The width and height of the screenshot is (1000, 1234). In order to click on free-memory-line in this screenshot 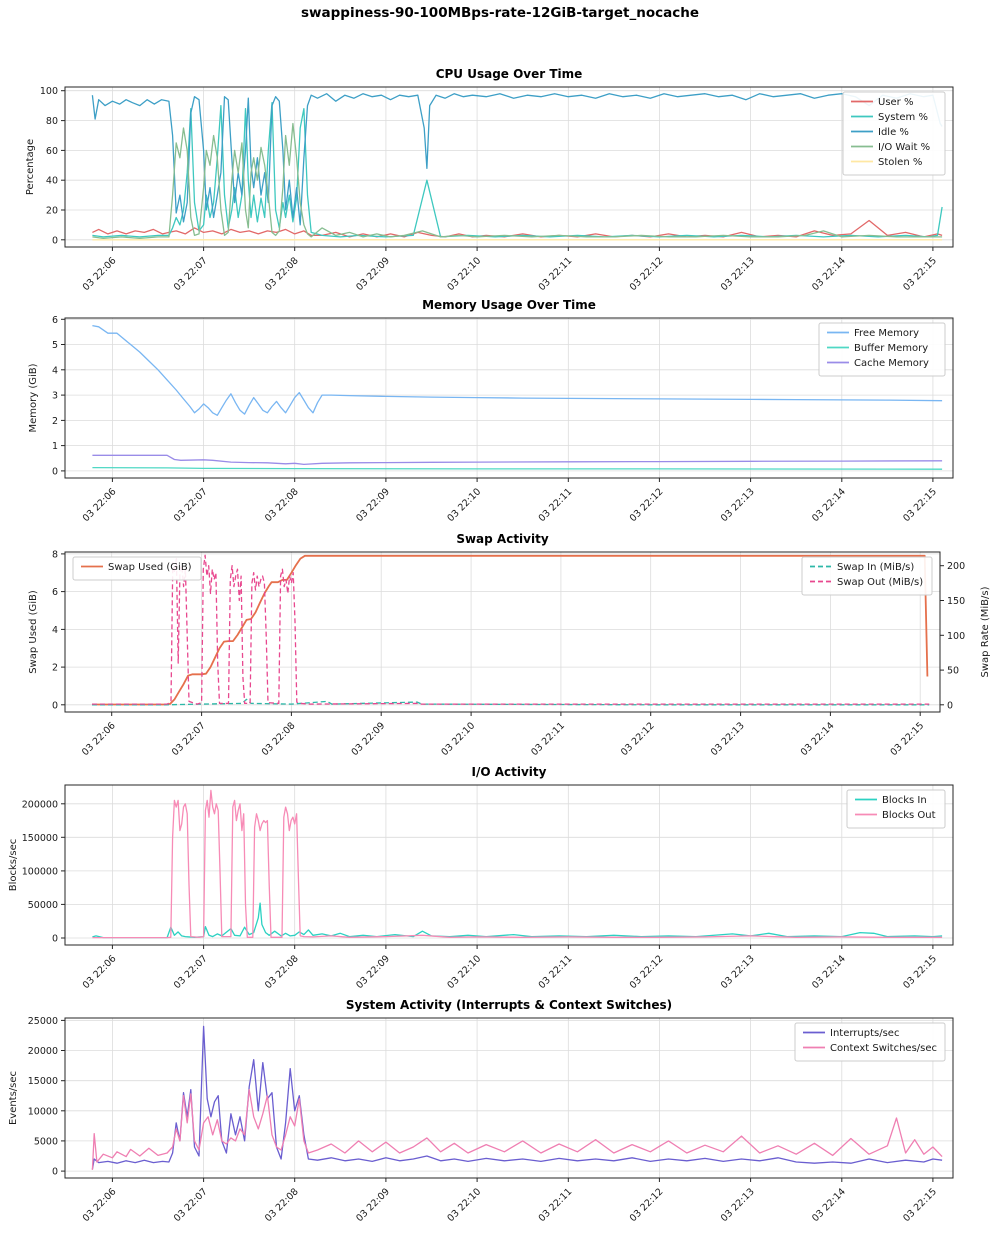, I will do `click(517, 370)`.